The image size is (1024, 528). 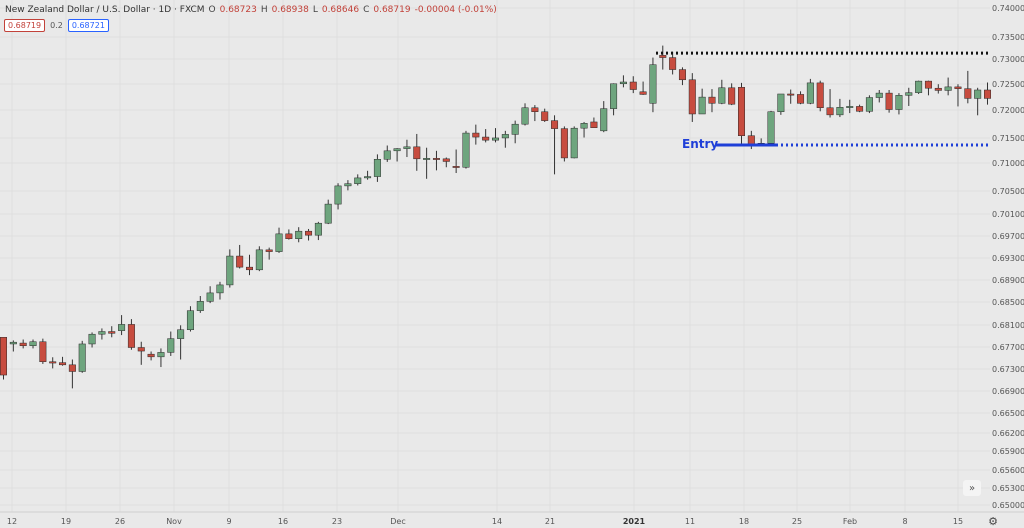 What do you see at coordinates (550, 521) in the screenshot?
I see `x-tick-label: 21` at bounding box center [550, 521].